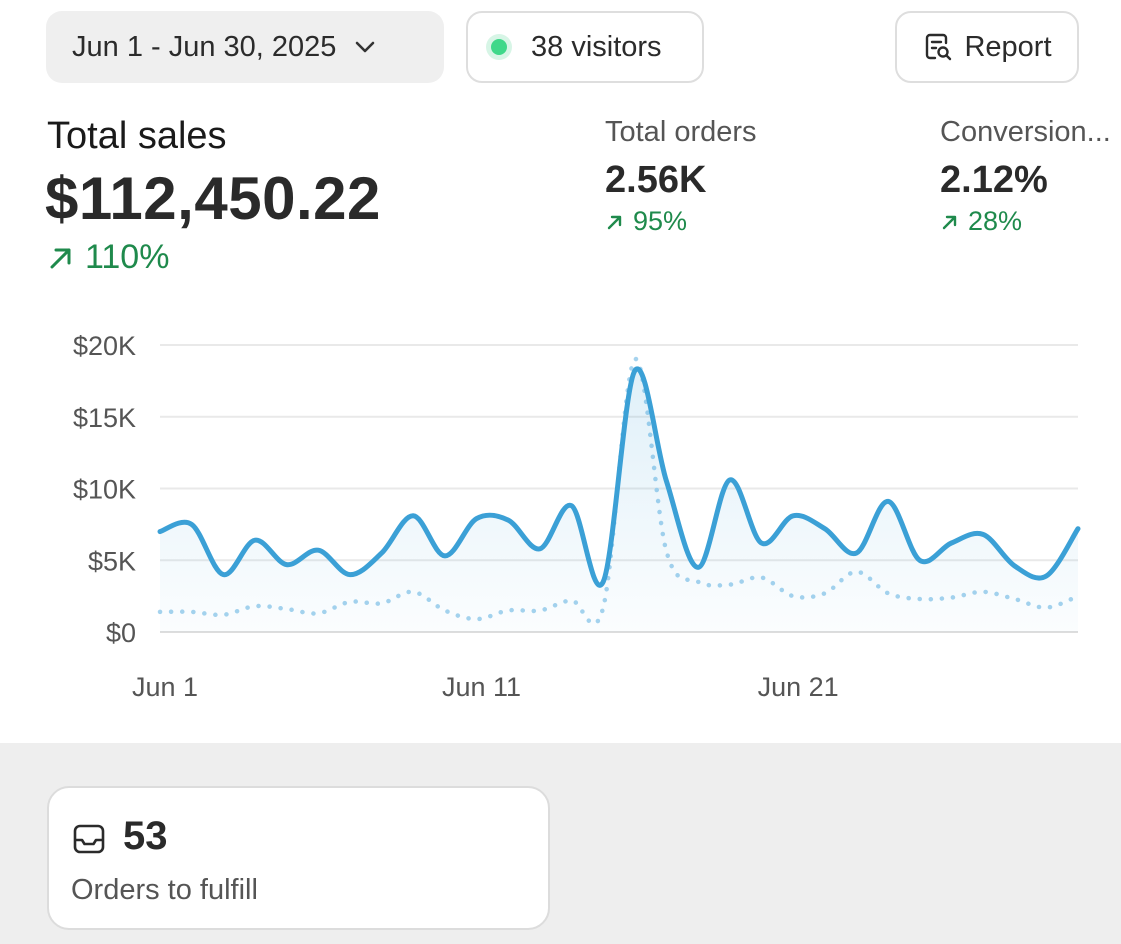 This screenshot has width=1121, height=944. I want to click on total-sales-change: 110%, so click(108, 257).